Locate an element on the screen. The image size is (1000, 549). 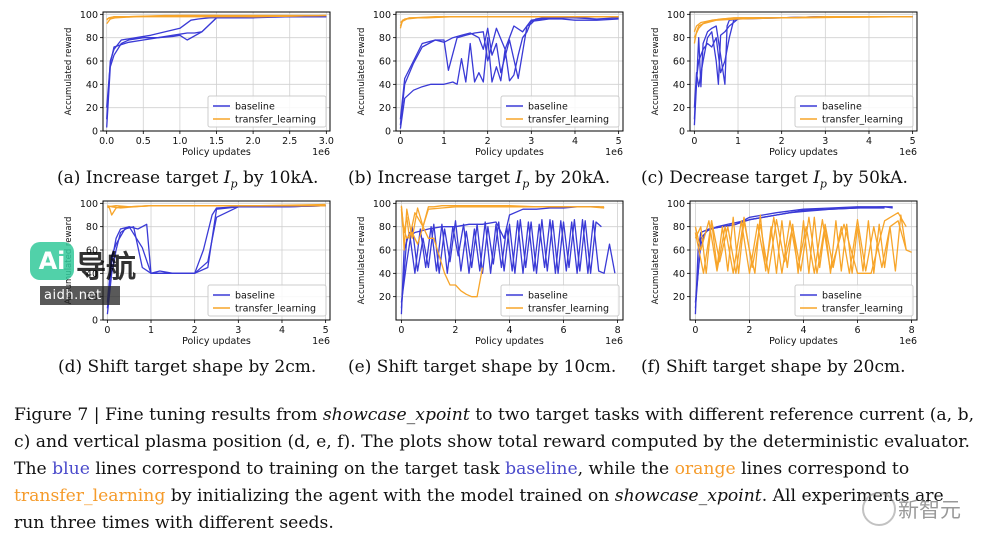
watermark-xinzhiyuan-text: 新智元 is located at coordinates (929, 510).